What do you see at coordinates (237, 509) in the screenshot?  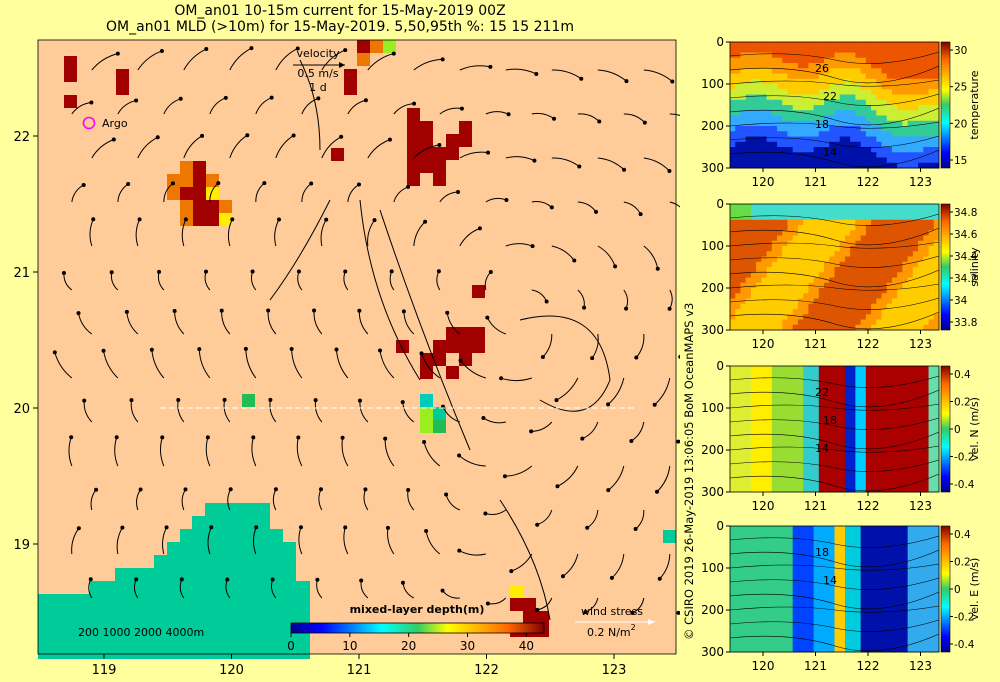 I see `mld-cell-row` at bounding box center [237, 509].